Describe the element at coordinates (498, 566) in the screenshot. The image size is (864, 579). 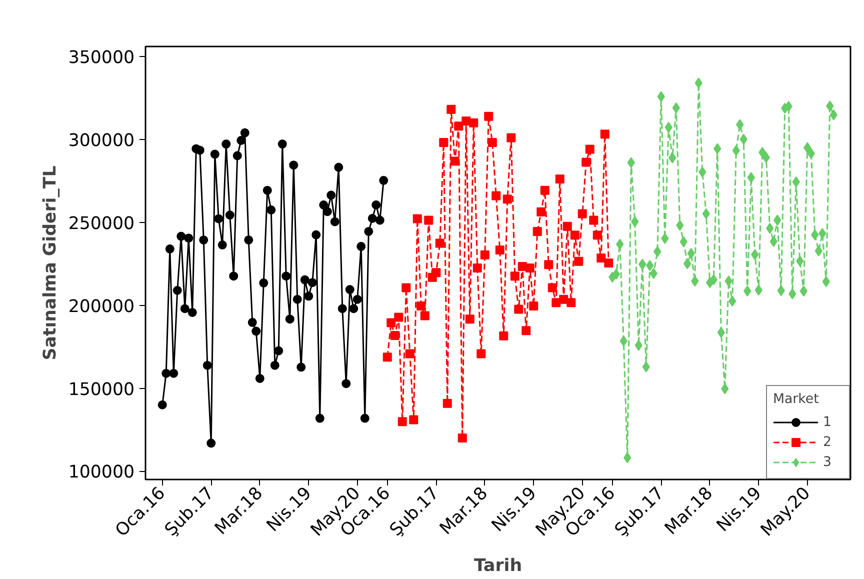
I see `x-axis-title: Tarih` at that location.